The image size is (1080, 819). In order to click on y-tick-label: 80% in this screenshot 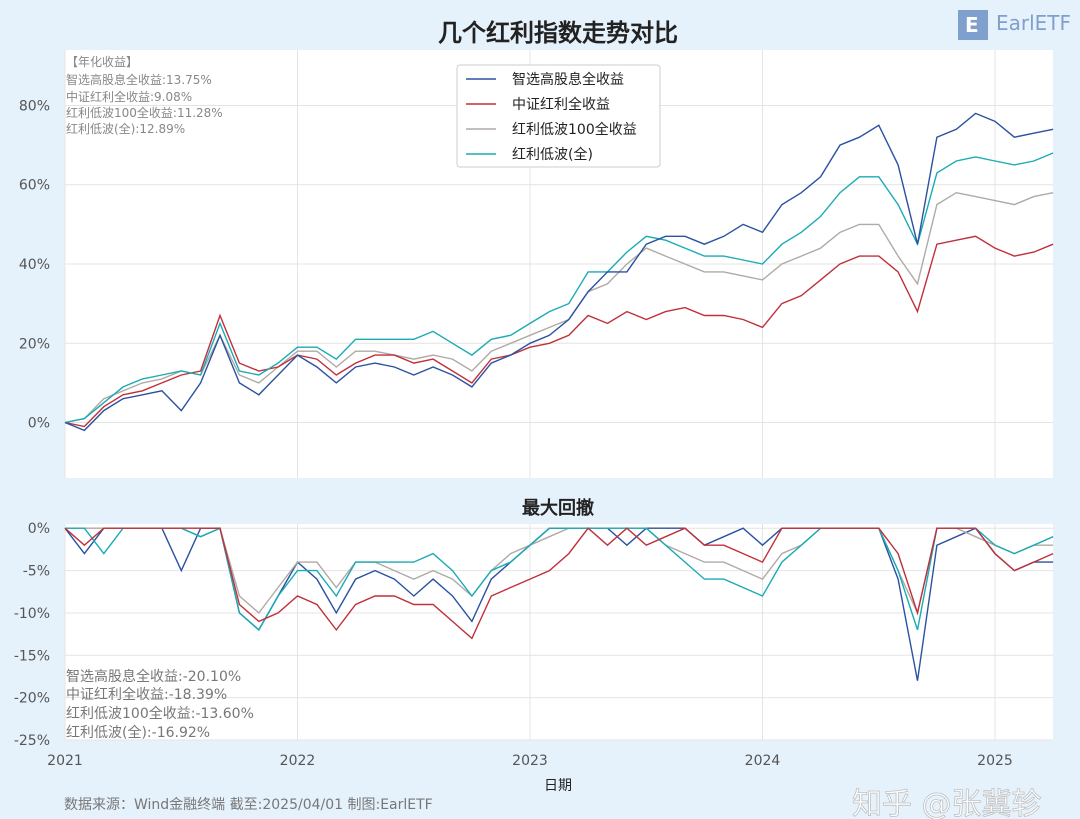, I will do `click(34, 106)`.